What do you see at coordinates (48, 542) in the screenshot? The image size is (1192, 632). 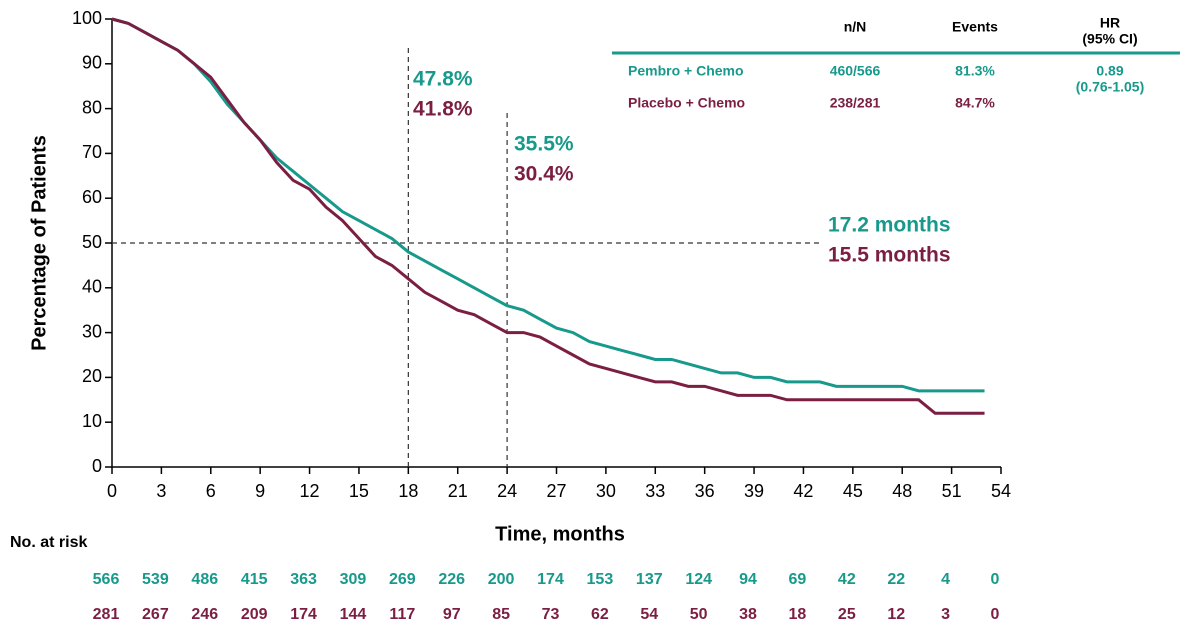 I see `risk-title: No. at risk` at bounding box center [48, 542].